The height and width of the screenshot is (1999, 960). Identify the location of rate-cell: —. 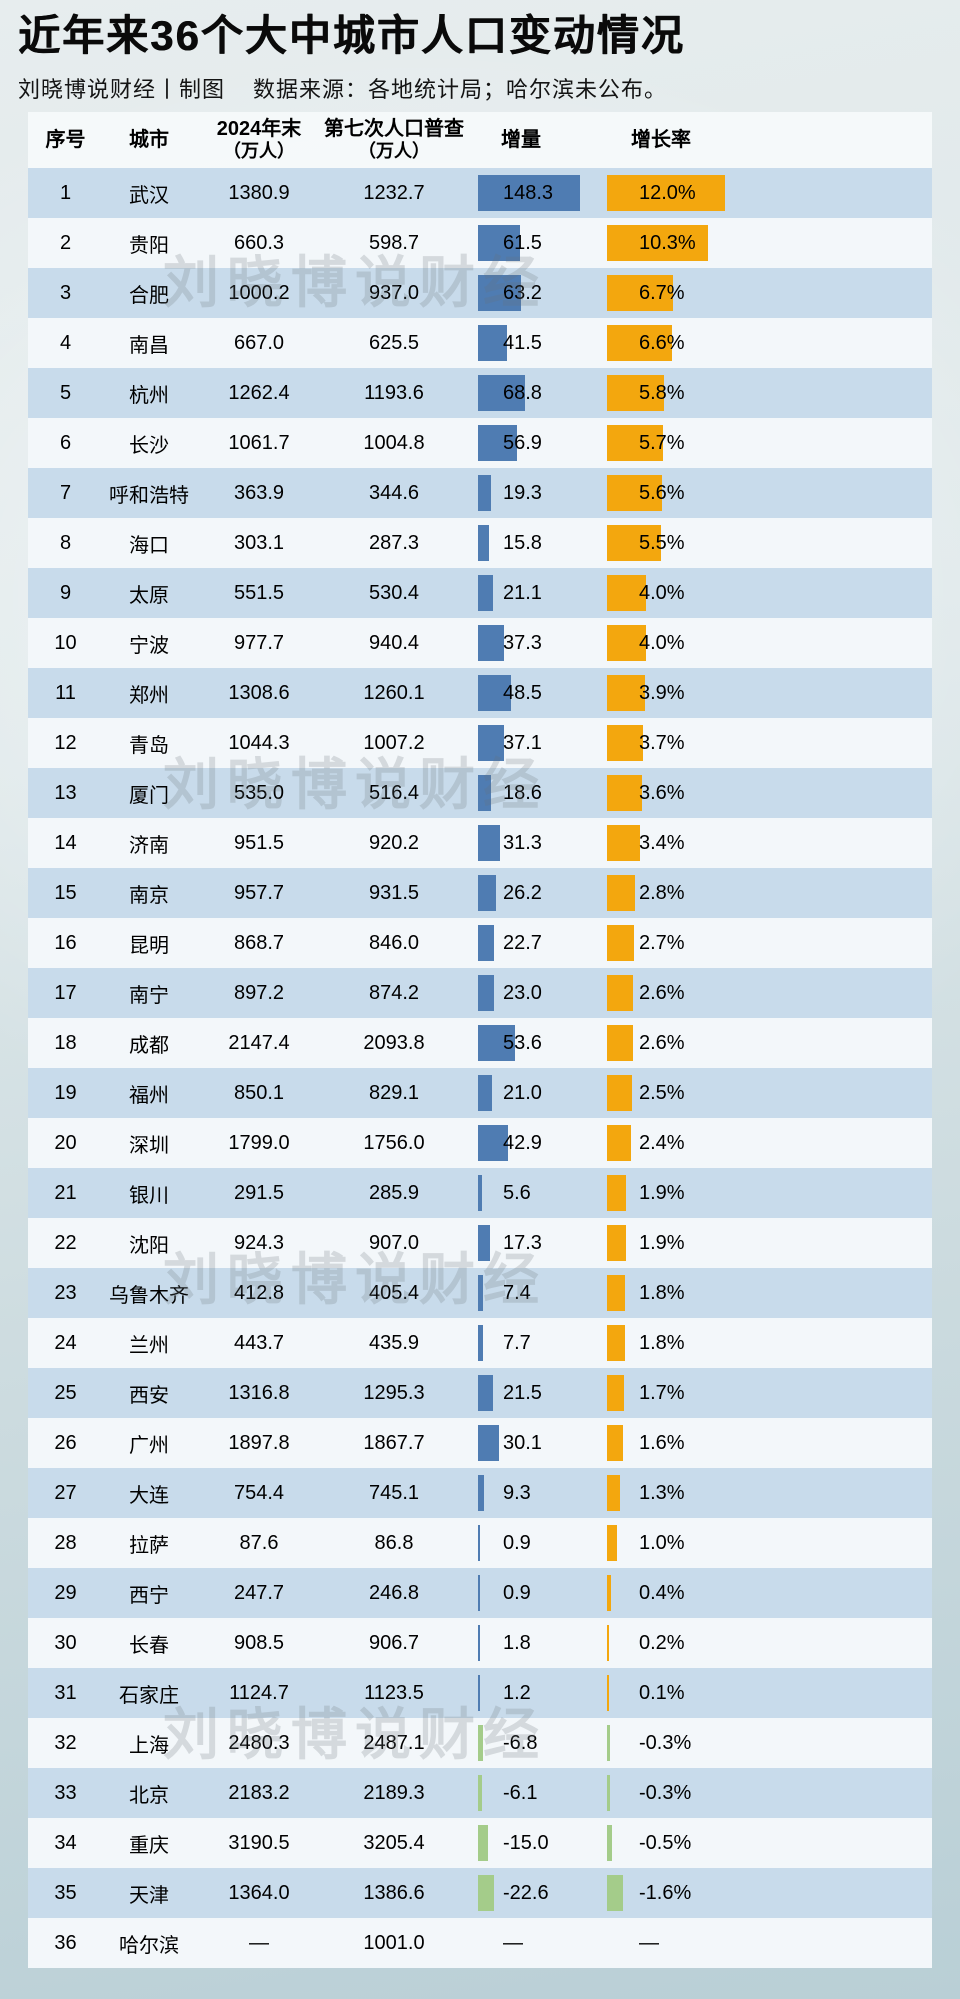
(768, 1943).